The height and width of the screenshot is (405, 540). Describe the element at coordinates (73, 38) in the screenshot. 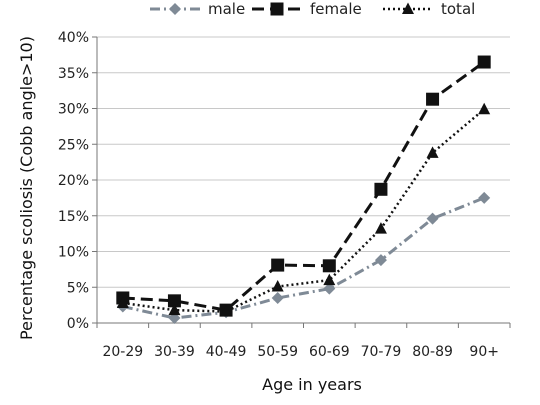

I see `y-tick-label: 40%` at that location.